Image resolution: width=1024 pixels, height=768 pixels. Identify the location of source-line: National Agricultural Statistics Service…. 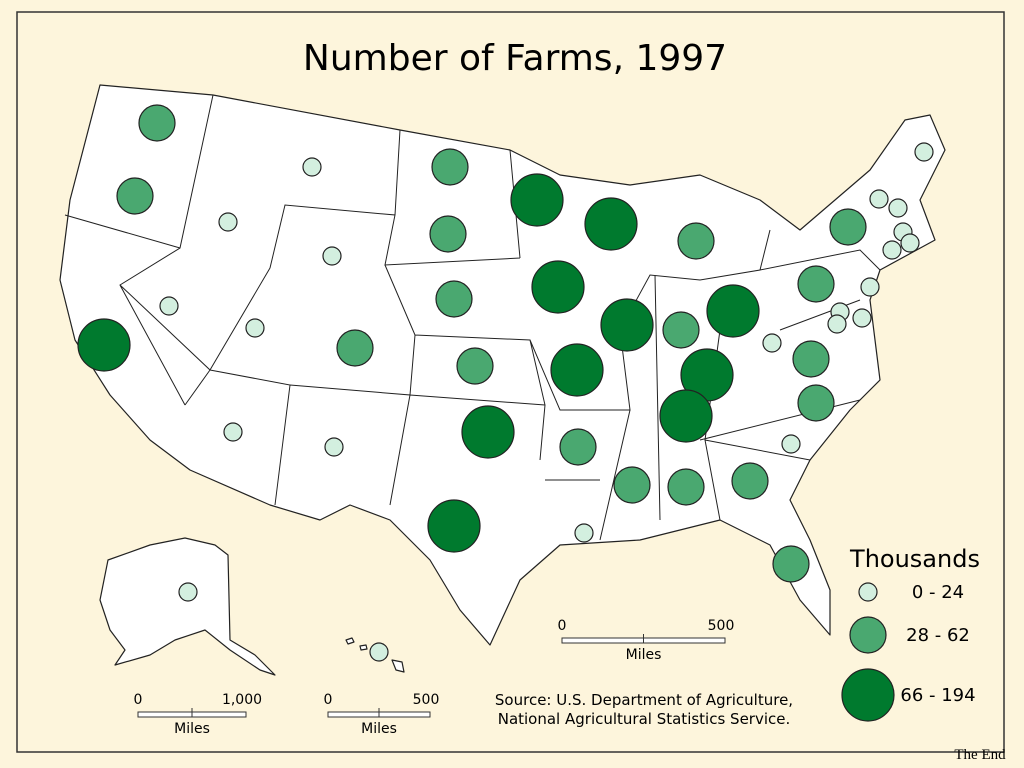
(644, 719).